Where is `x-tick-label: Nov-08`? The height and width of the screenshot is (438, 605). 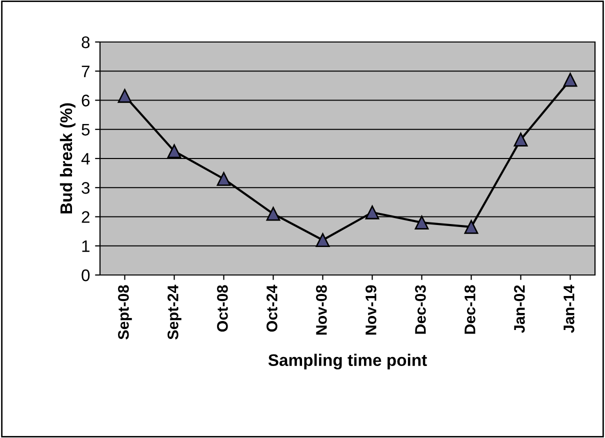
x-tick-label: Nov-08 is located at coordinates (321, 310).